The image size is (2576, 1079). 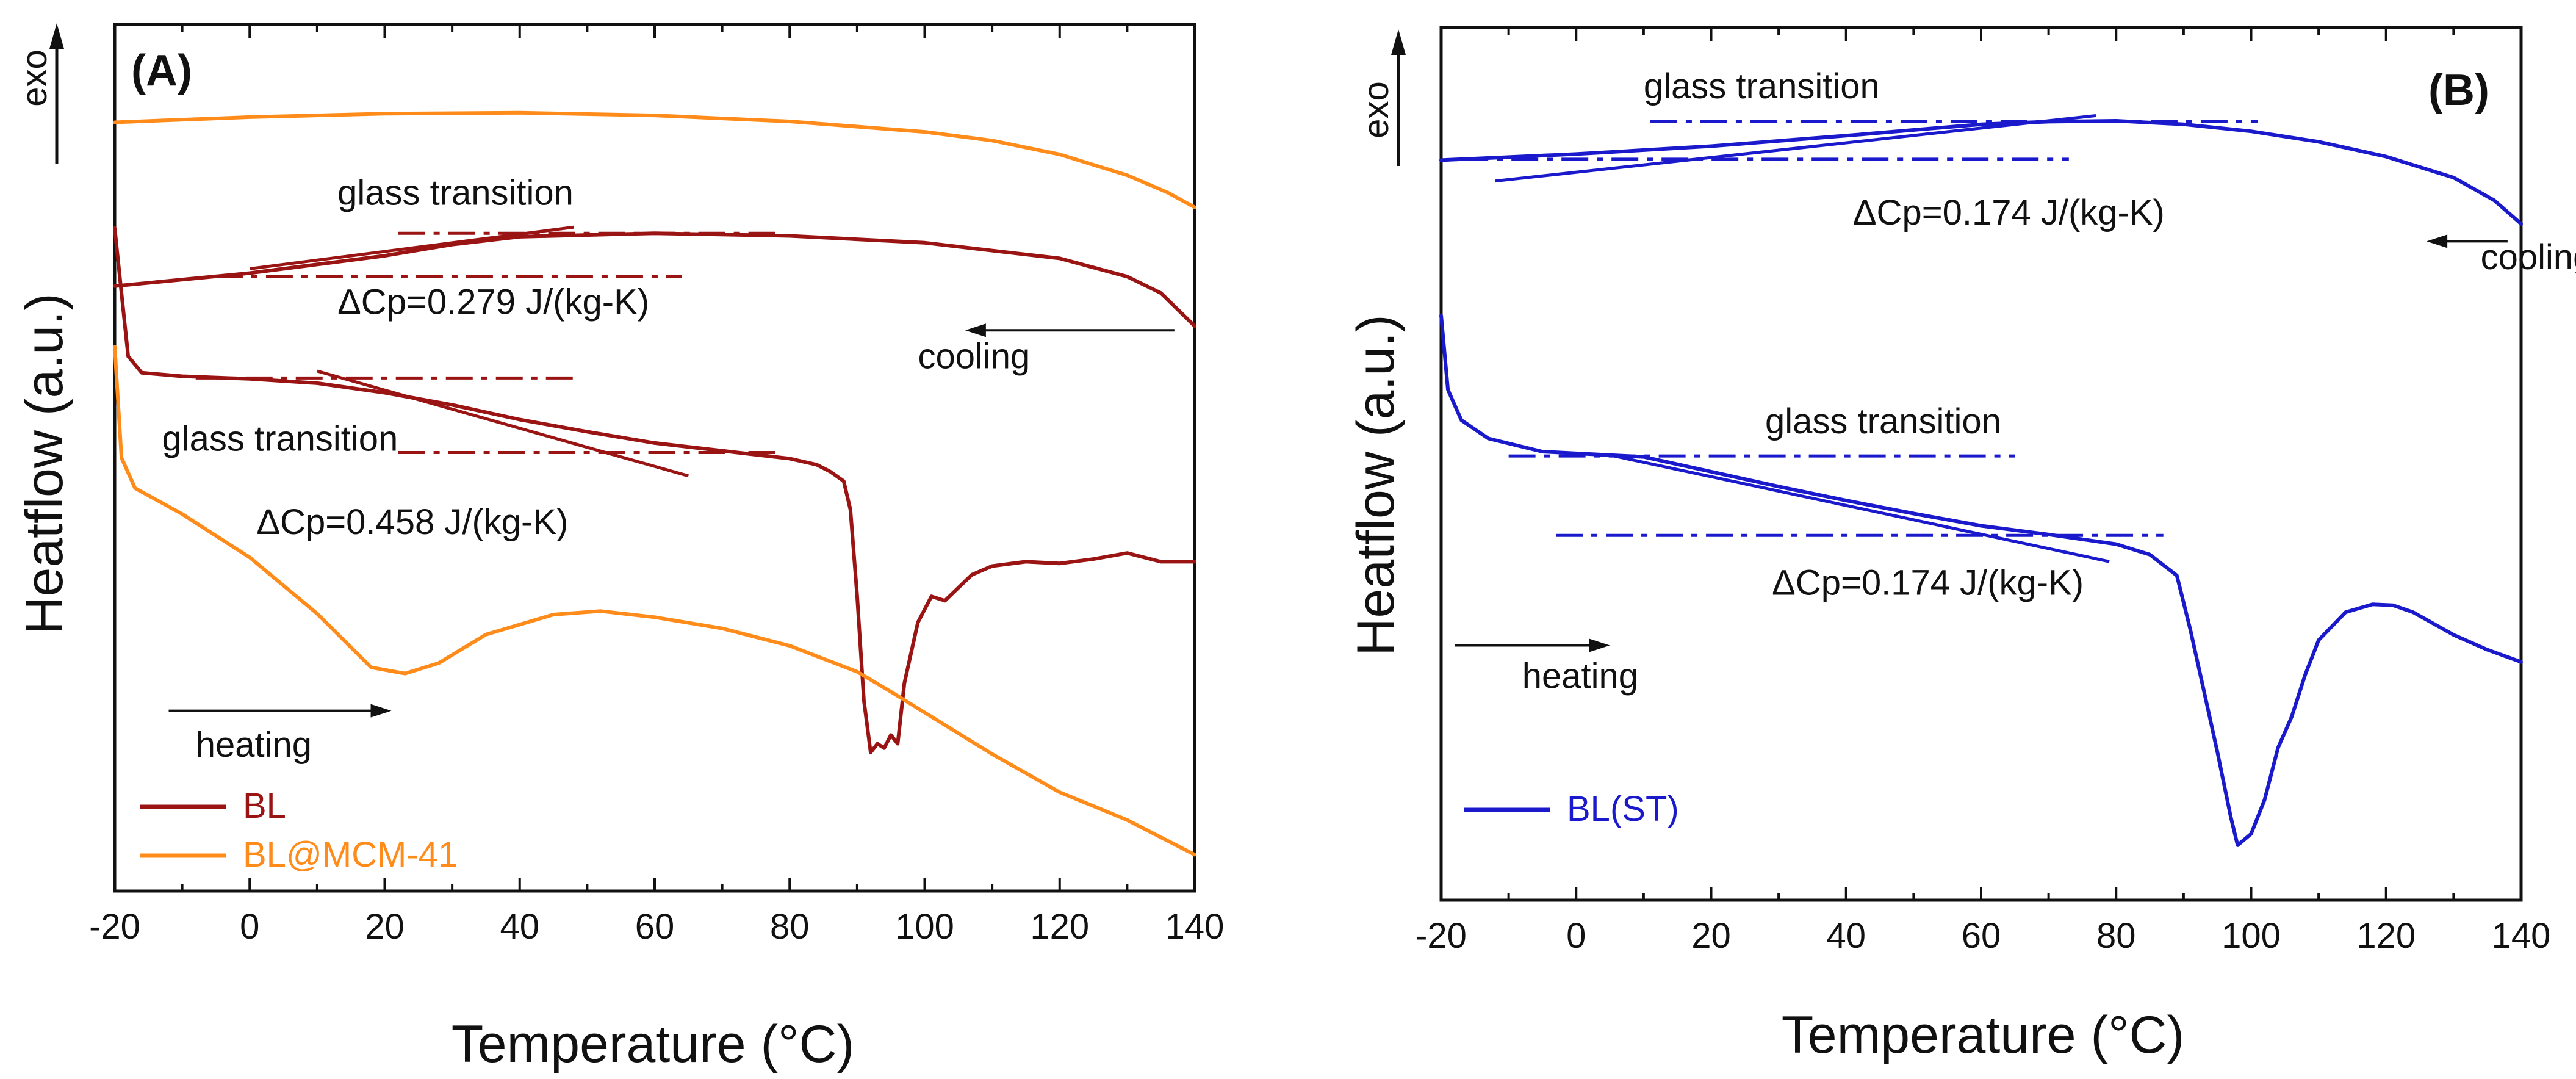 What do you see at coordinates (519, 927) in the screenshot?
I see `panel-a-x-tick-label: 40` at bounding box center [519, 927].